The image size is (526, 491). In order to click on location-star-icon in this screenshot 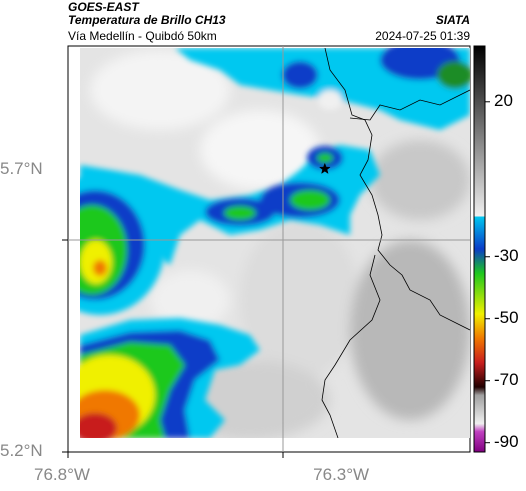, I will do `click(324, 168)`.